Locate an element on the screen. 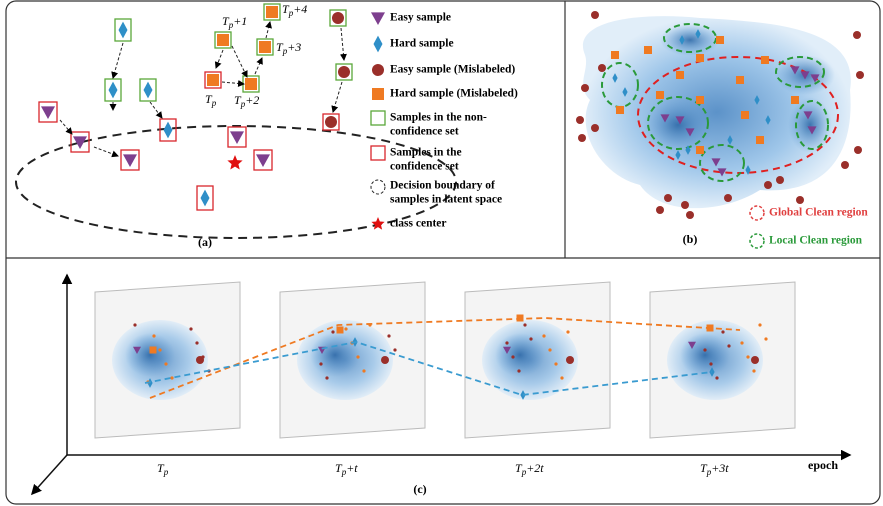 This screenshot has height=506, width=883. decision-boundary is located at coordinates (236, 182).